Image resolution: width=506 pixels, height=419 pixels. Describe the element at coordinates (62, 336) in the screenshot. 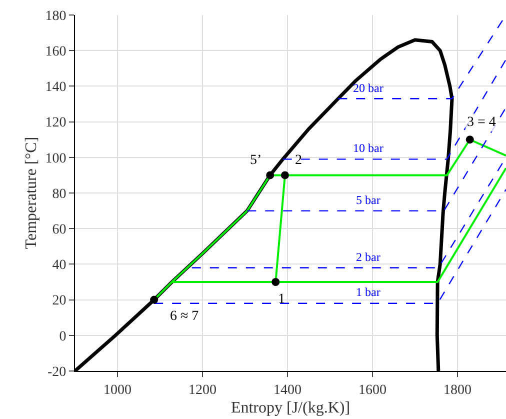

I see `y-tick-label: 0` at that location.